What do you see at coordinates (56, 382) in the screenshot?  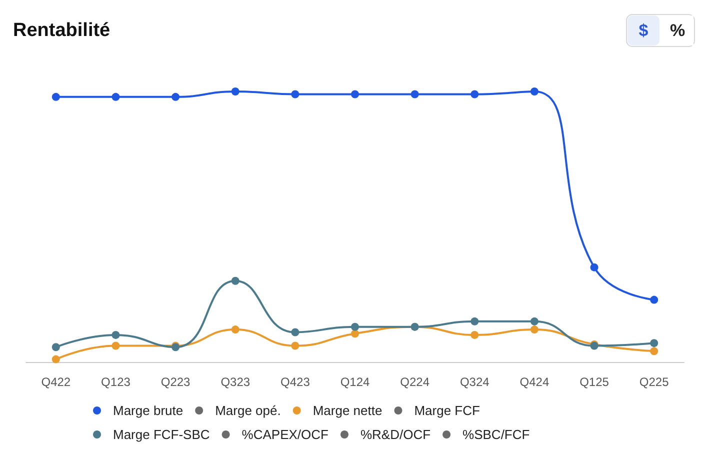 I see `x-tick-label: Q422` at bounding box center [56, 382].